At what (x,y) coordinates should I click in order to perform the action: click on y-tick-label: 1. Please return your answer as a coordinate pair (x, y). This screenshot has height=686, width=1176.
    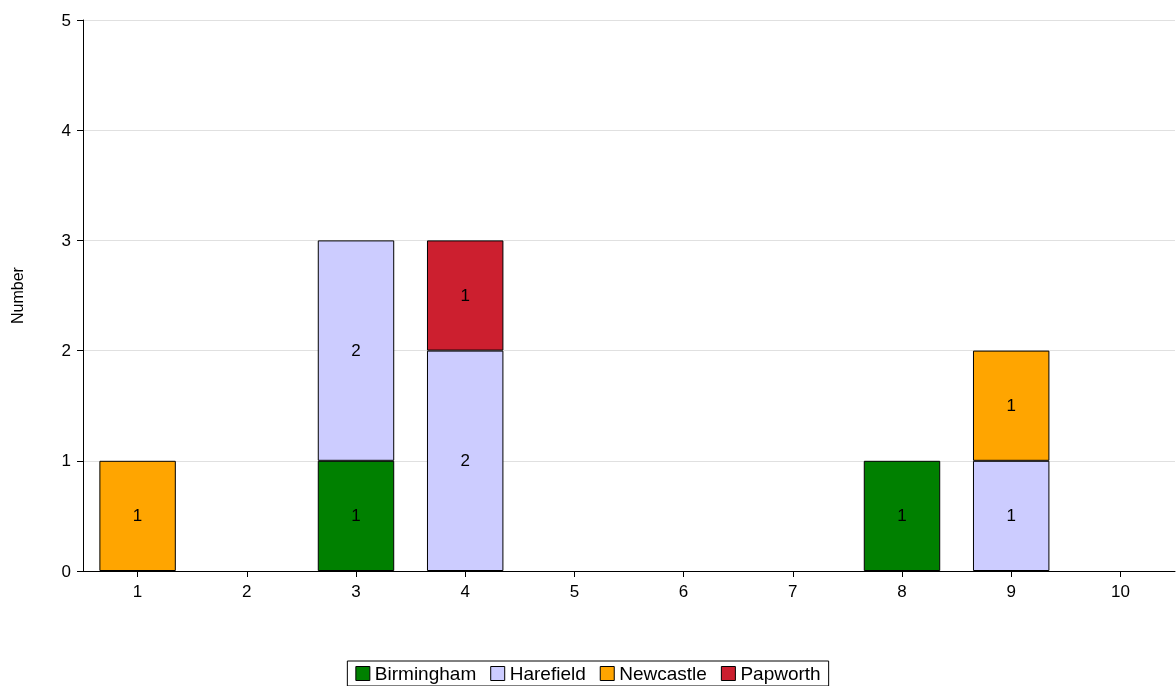
    Looking at the image, I should click on (66, 461).